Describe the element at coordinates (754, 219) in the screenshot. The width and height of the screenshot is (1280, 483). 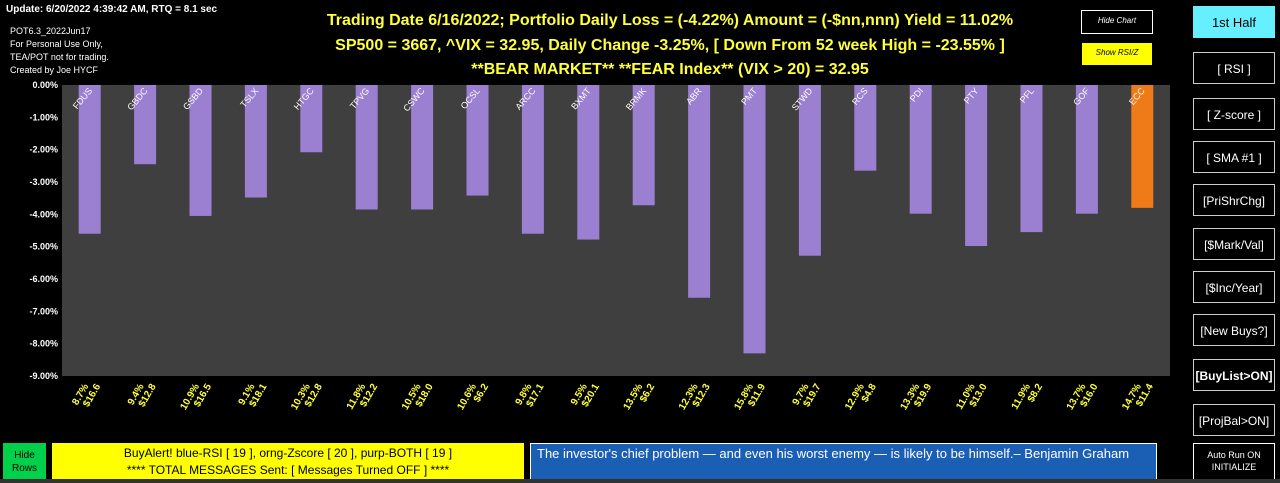
I see `bar-pmt` at that location.